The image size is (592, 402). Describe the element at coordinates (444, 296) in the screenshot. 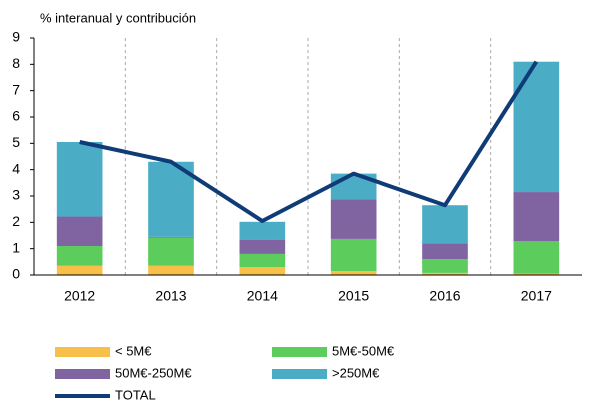

I see `x-tick-label: 2016` at that location.